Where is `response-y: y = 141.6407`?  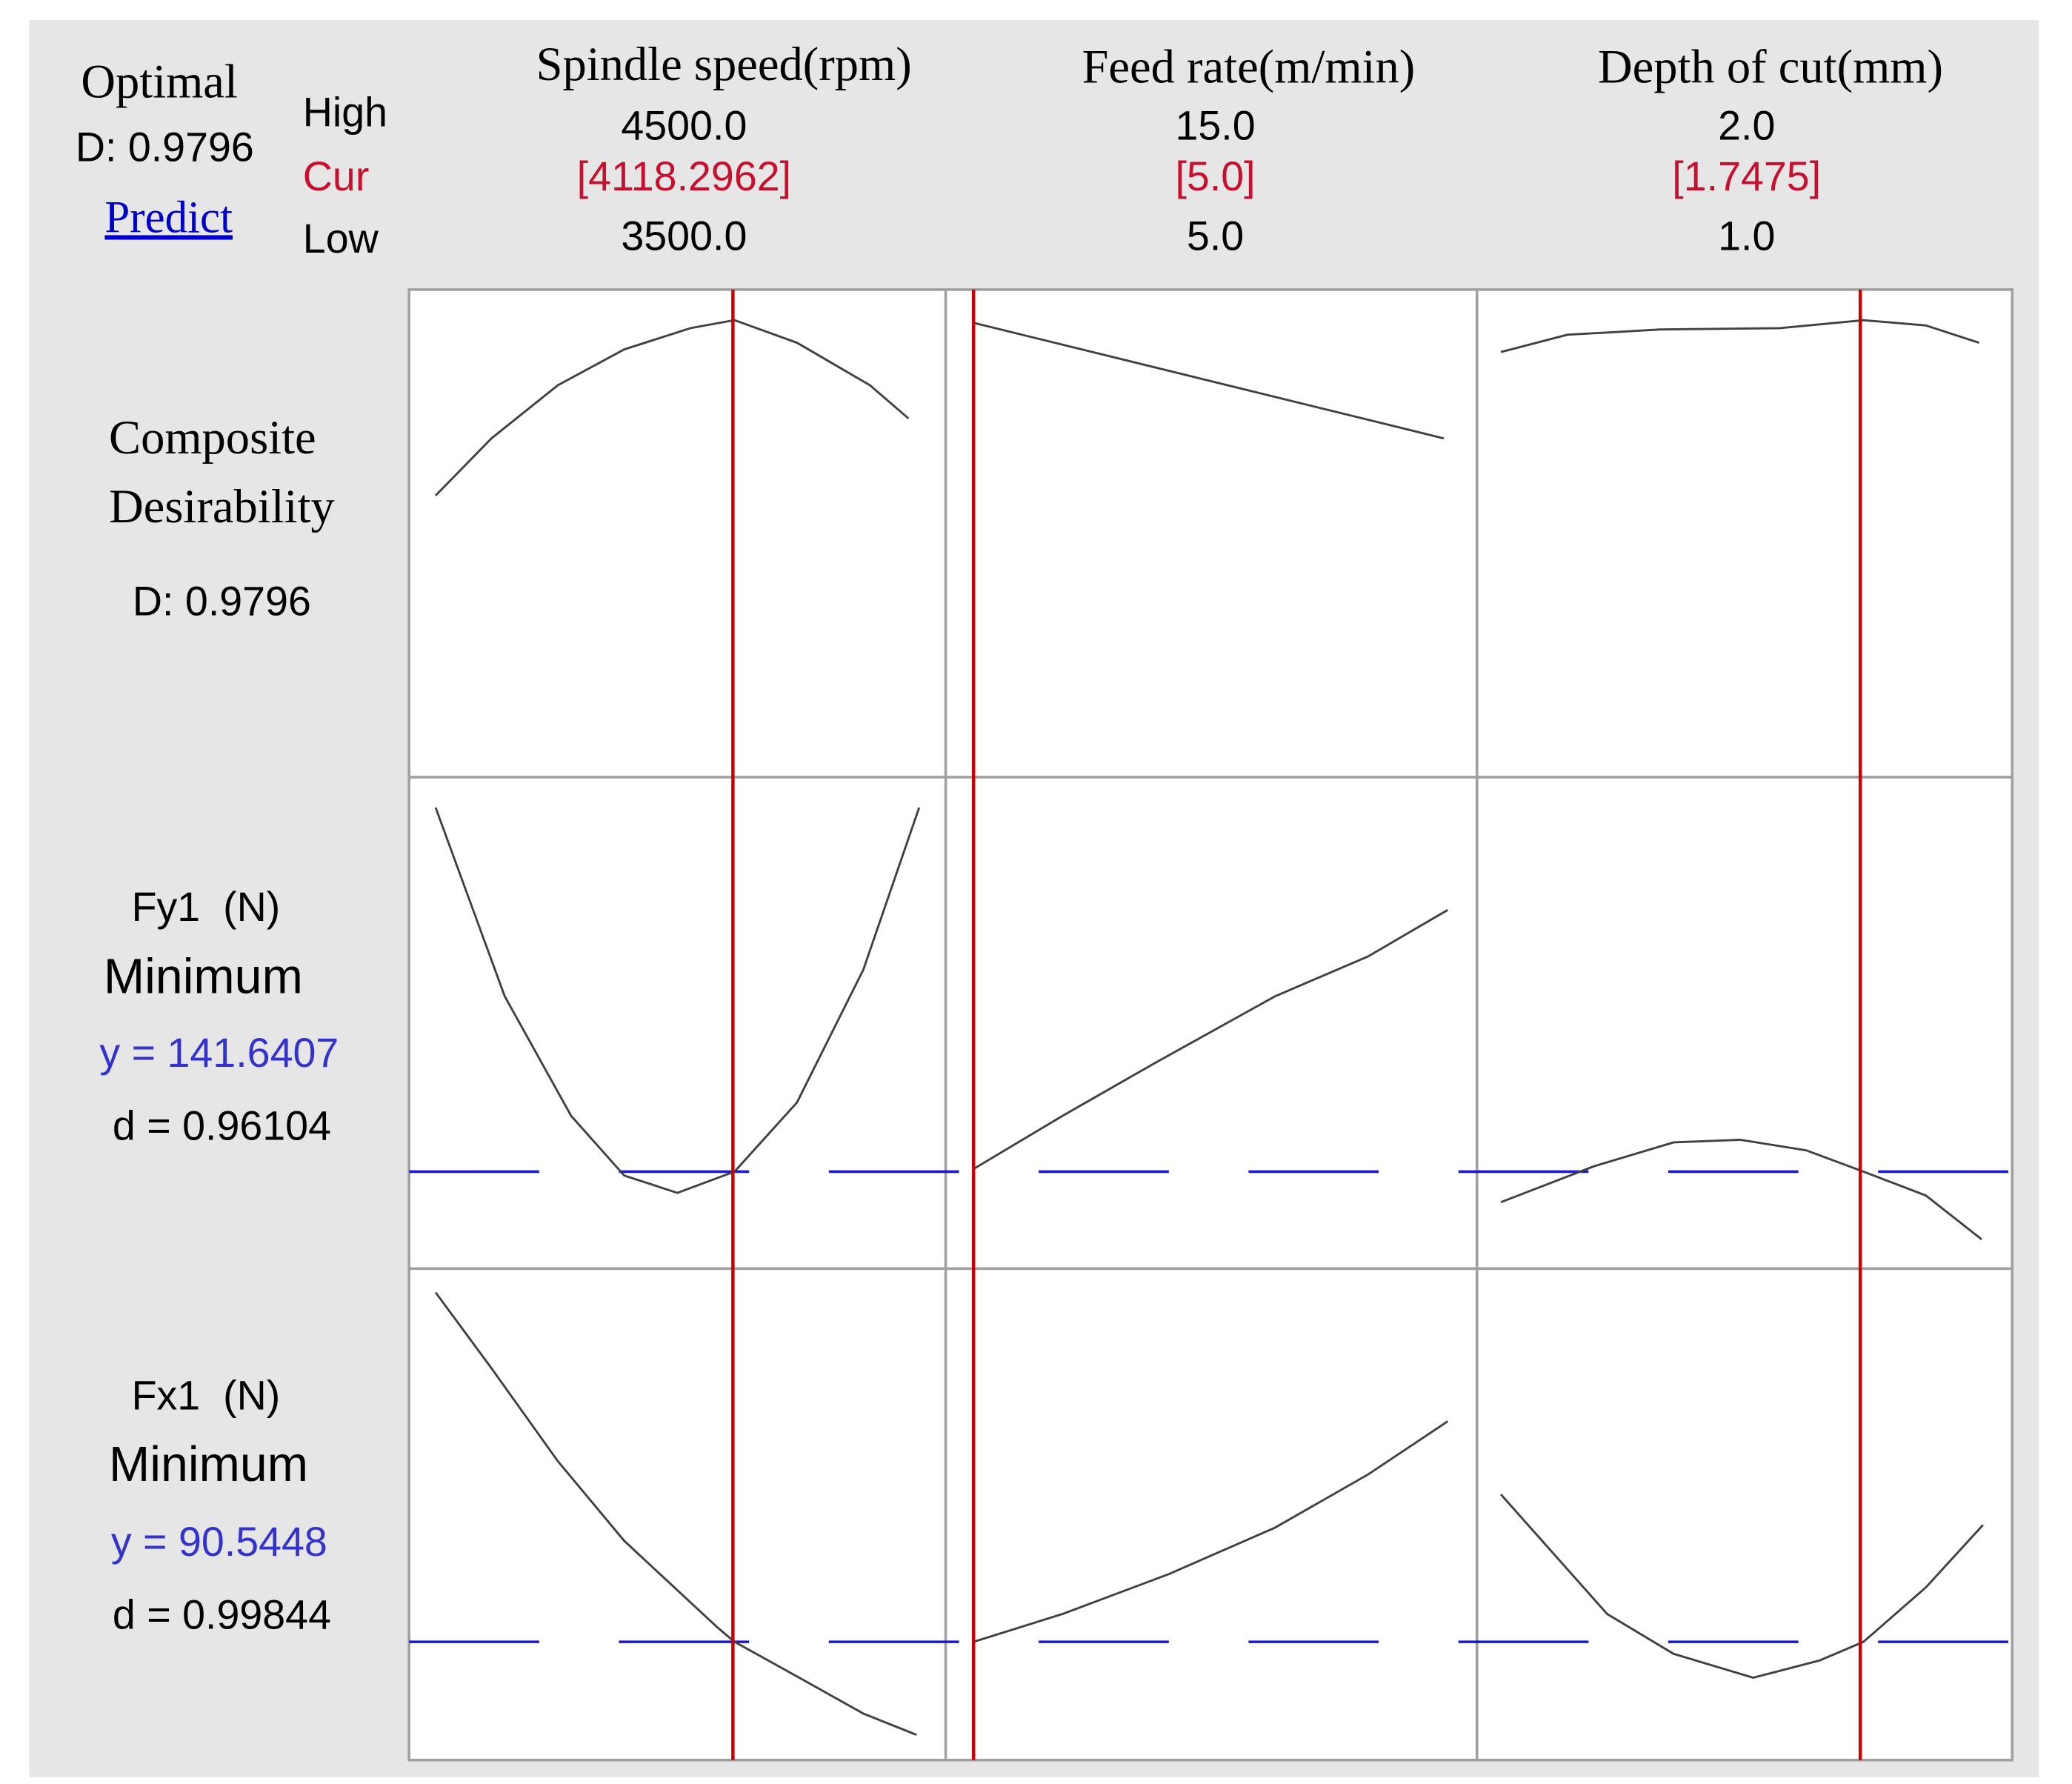
response-y: y = 141.6407 is located at coordinates (219, 1053).